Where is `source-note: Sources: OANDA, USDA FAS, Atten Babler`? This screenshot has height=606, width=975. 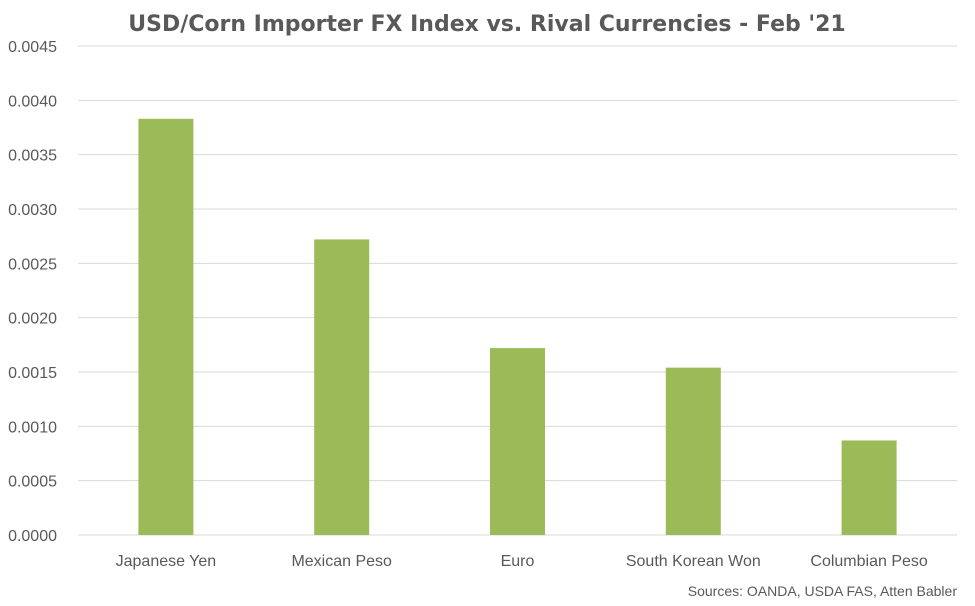
source-note: Sources: OANDA, USDA FAS, Atten Babler is located at coordinates (823, 591).